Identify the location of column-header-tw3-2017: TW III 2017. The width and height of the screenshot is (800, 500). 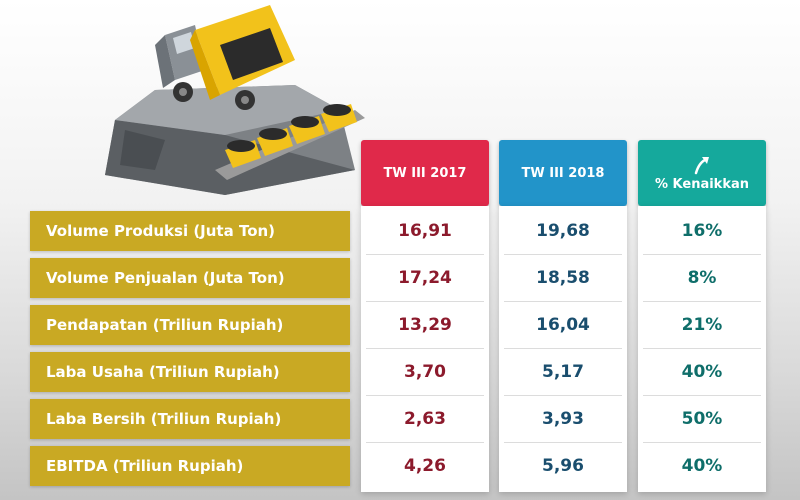
(425, 177).